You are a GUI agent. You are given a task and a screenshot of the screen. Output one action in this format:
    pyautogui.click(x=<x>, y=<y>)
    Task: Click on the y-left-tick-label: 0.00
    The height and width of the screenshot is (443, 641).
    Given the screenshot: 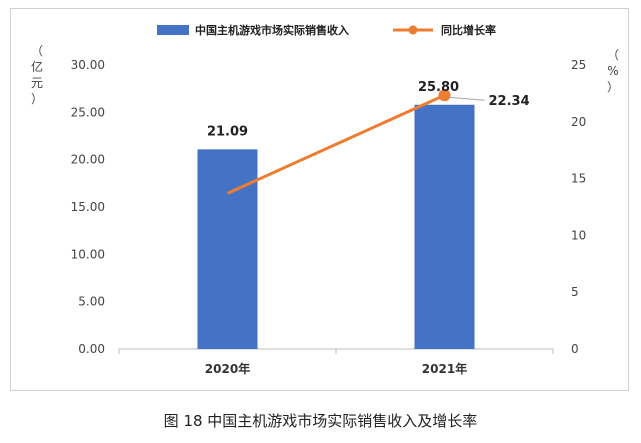 What is the action you would take?
    pyautogui.click(x=91, y=349)
    